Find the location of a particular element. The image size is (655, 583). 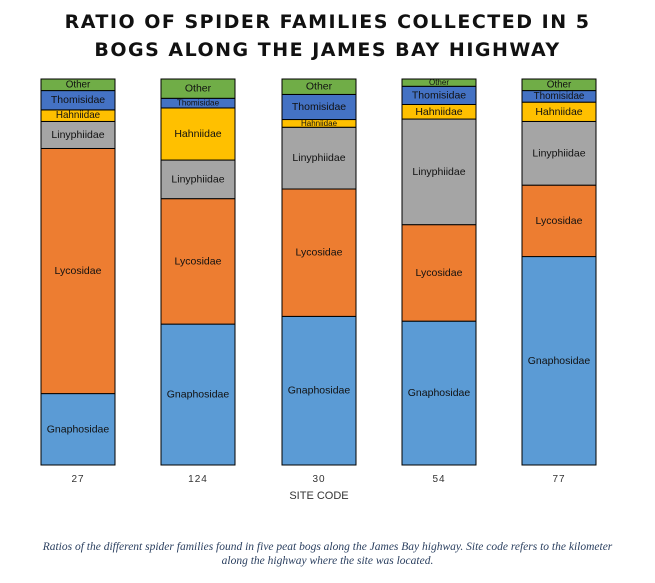

segment-label-other-site-30: Other is located at coordinates (319, 87).